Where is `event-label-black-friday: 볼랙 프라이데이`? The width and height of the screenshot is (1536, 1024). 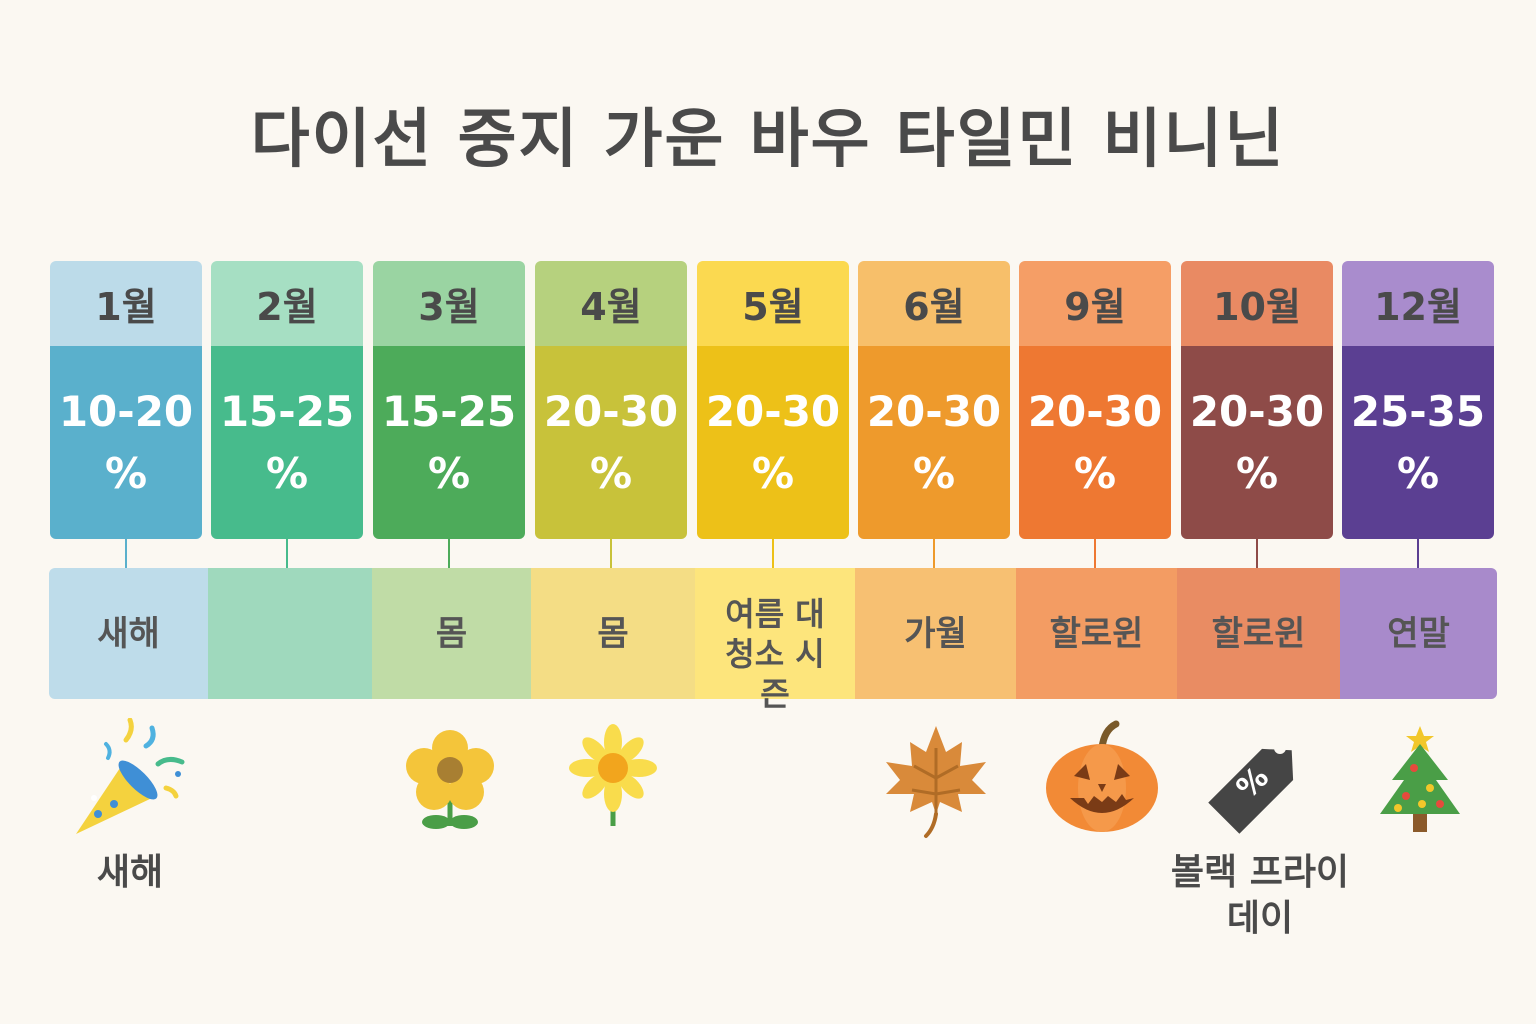 event-label-black-friday: 볼랙 프라이데이 is located at coordinates (1260, 895).